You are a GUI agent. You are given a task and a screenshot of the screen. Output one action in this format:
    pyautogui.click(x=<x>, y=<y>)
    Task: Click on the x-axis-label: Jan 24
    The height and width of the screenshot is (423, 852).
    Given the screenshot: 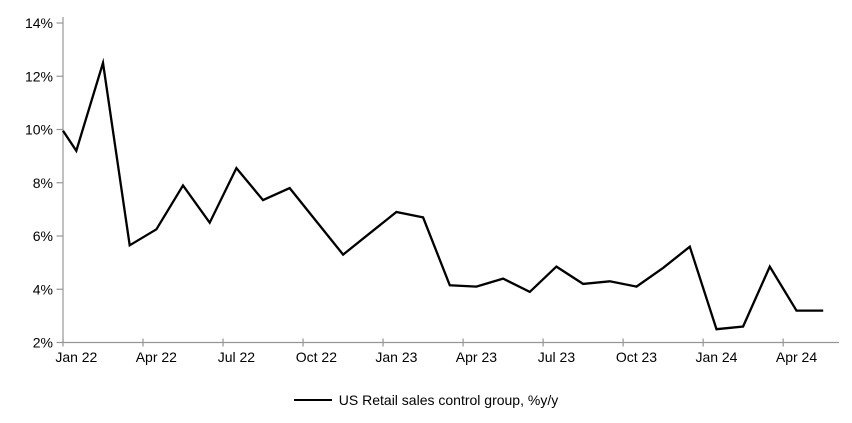 What is the action you would take?
    pyautogui.click(x=716, y=357)
    